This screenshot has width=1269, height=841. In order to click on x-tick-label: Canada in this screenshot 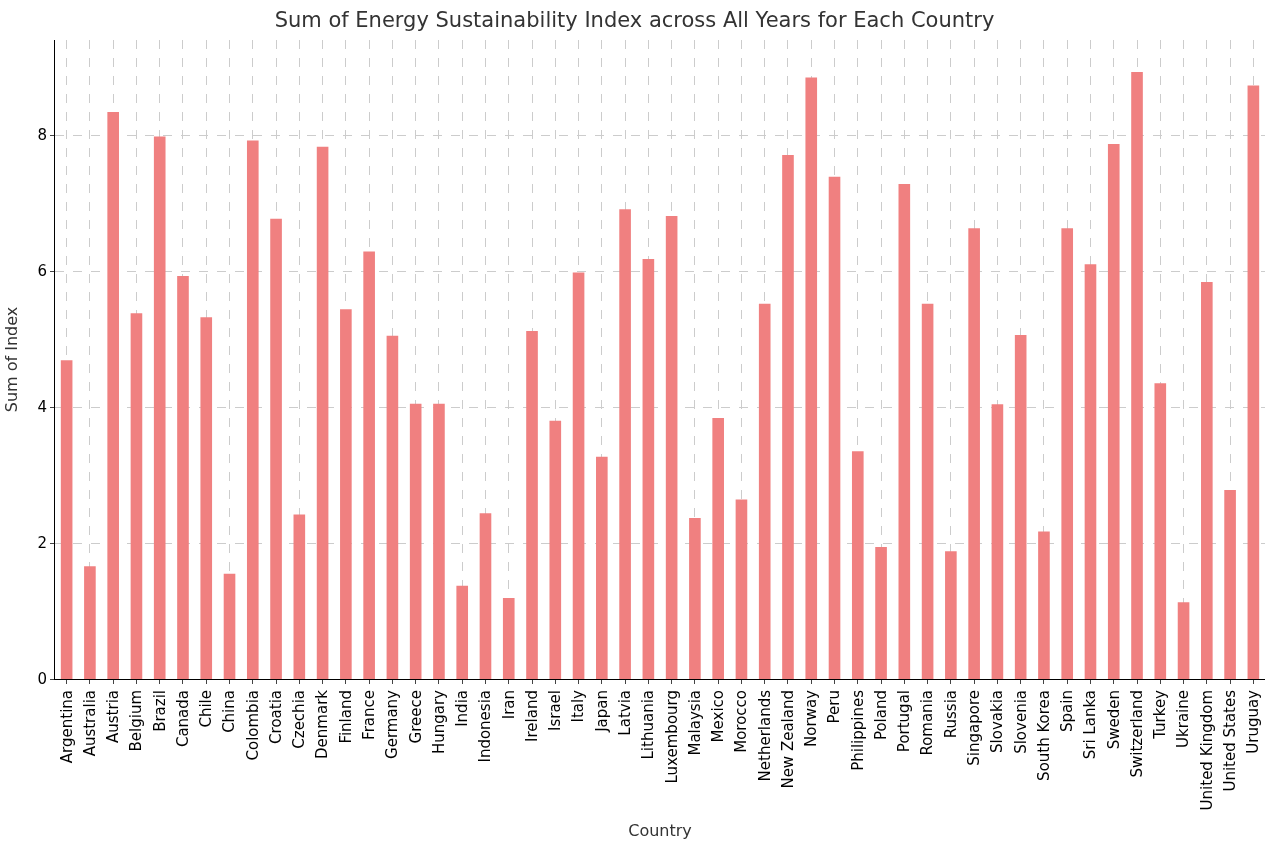, I will do `click(182, 719)`.